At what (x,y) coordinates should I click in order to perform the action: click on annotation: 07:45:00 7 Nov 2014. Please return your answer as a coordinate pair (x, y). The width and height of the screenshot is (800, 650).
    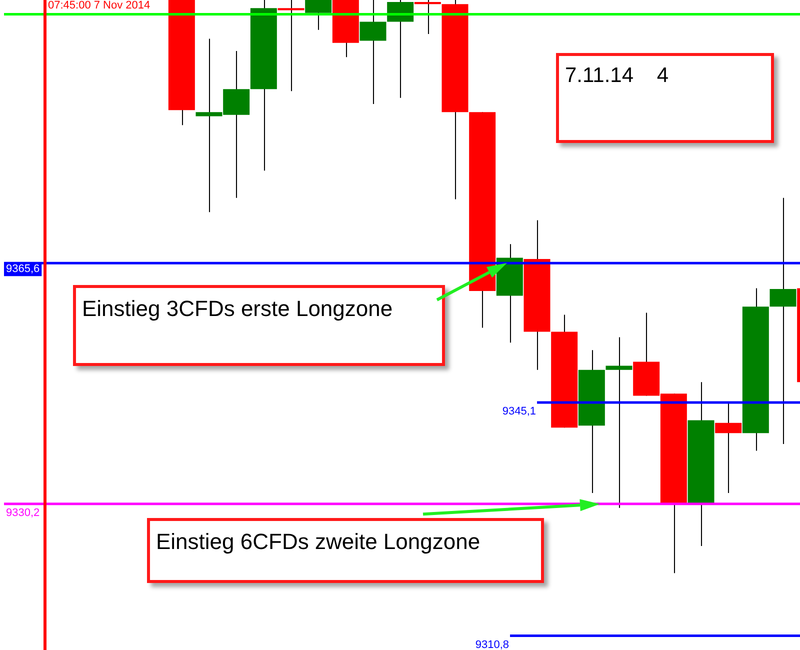
    Looking at the image, I should click on (99, 6).